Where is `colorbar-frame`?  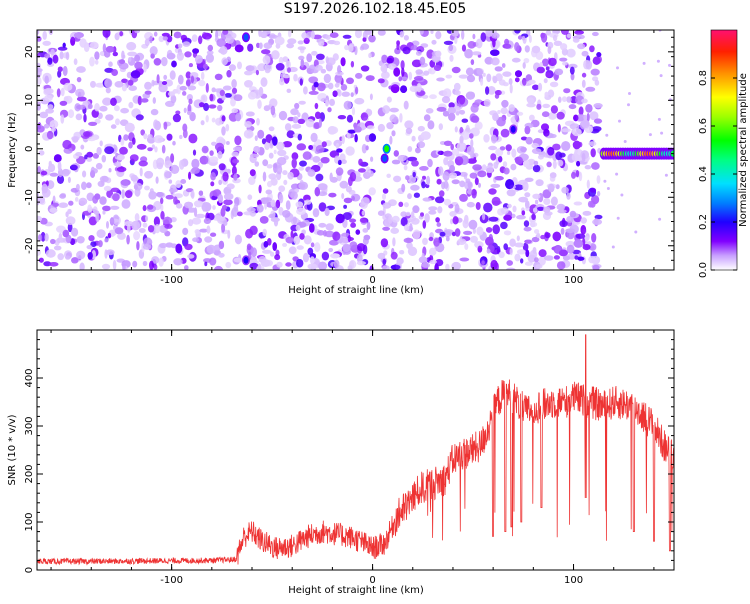 colorbar-frame is located at coordinates (724, 150).